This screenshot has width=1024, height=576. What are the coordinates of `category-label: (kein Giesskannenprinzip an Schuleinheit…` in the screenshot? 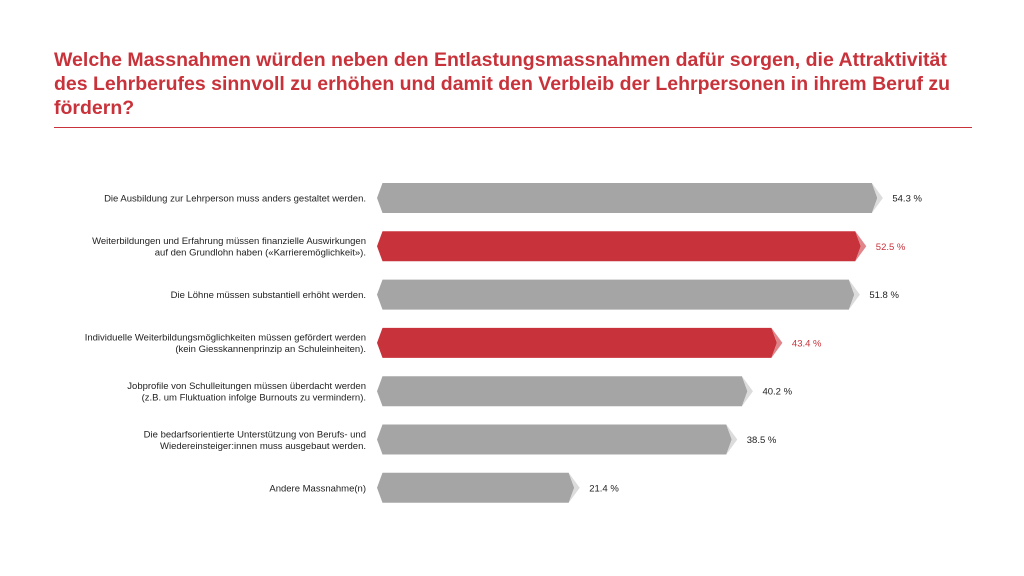 It's located at (270, 349).